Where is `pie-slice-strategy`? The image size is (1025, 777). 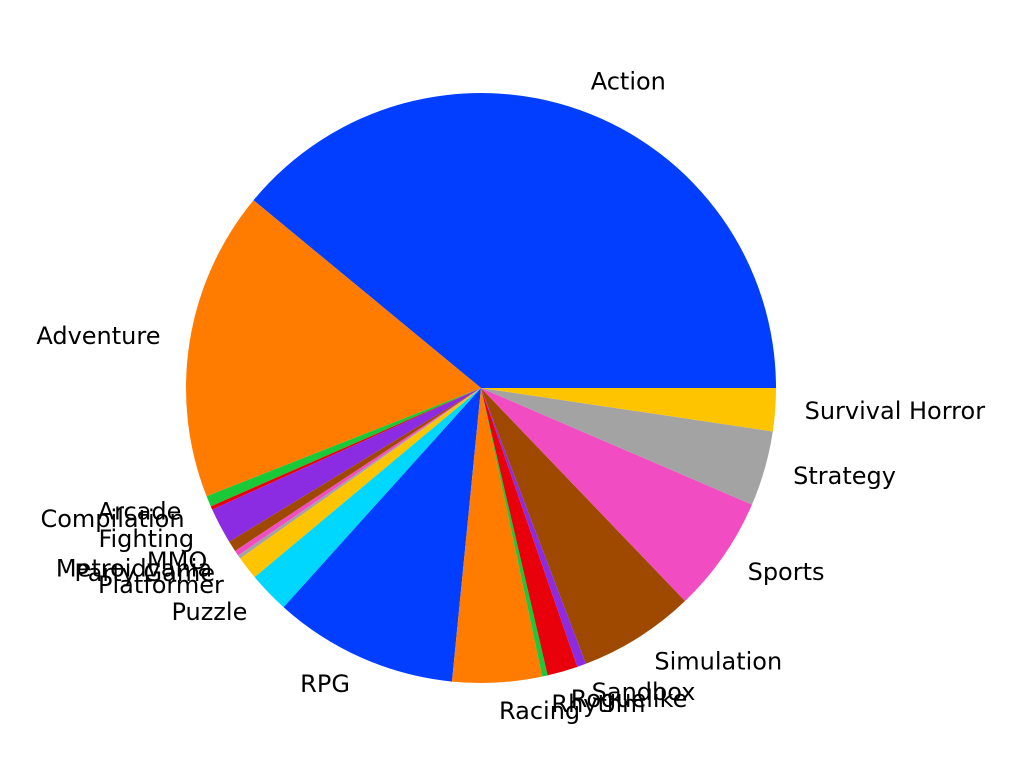
pie-slice-strategy is located at coordinates (627, 446).